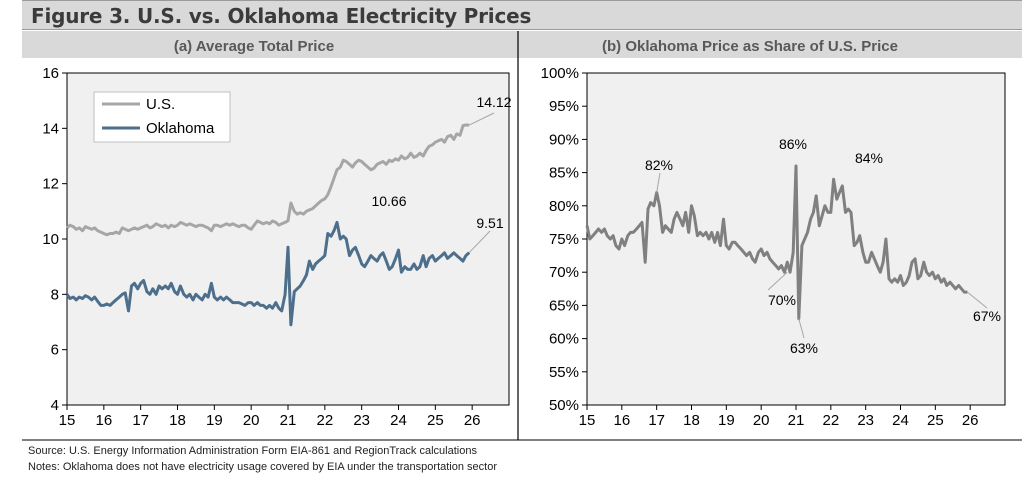 This screenshot has height=489, width=1024. I want to click on y-tick-label: 65%, so click(564, 305).